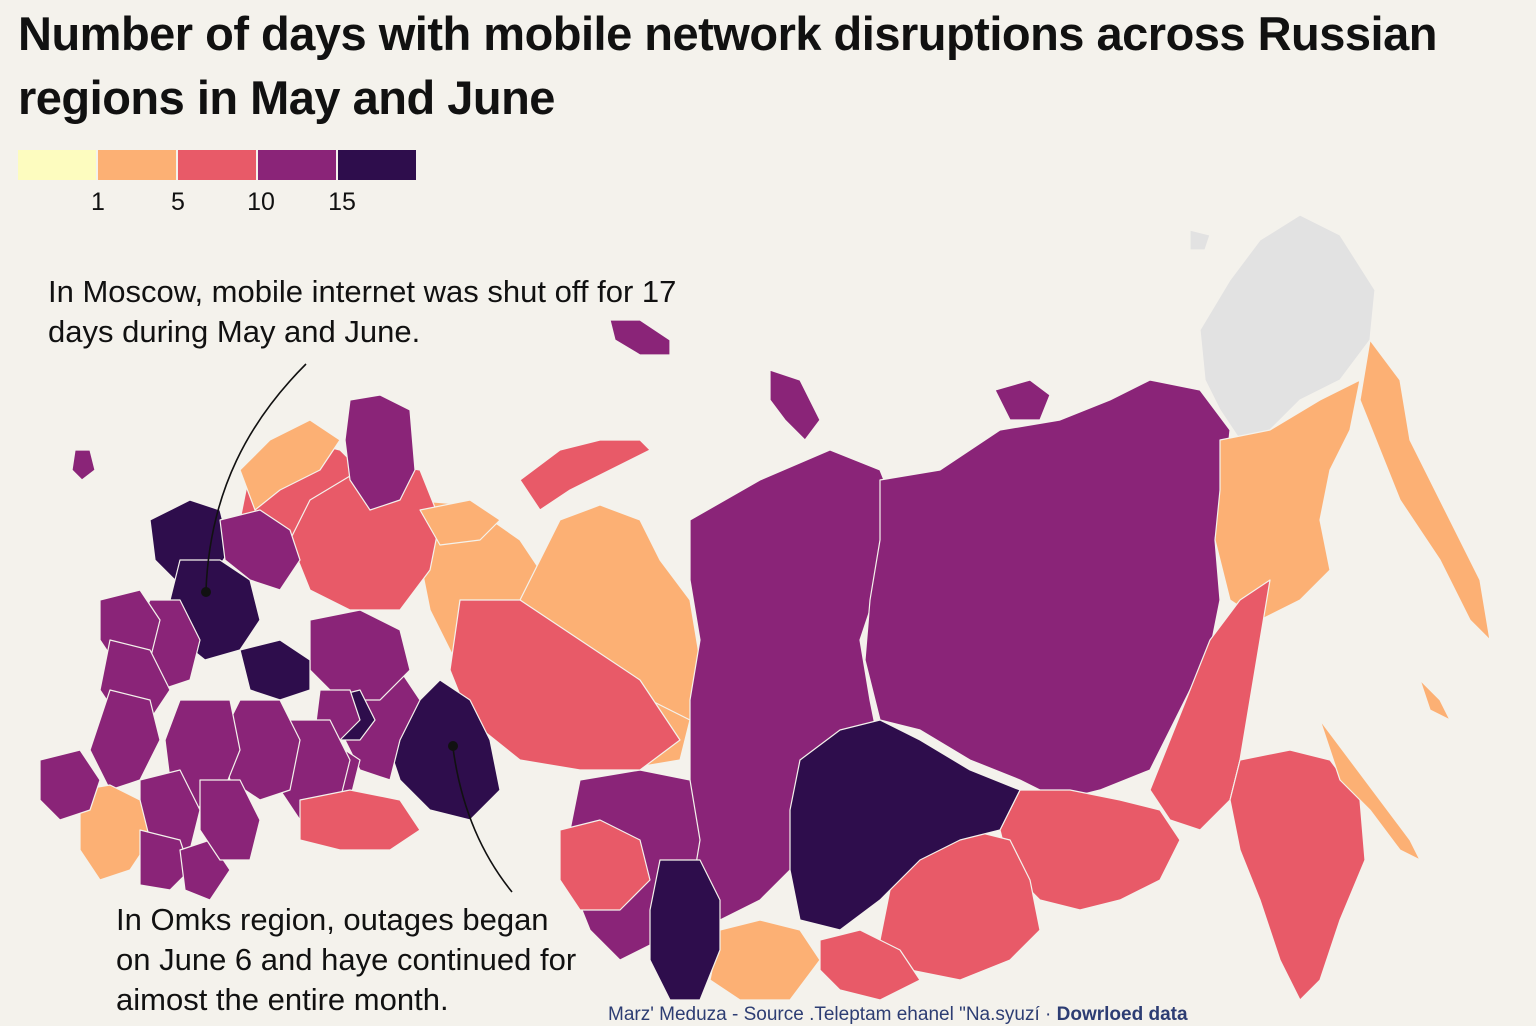 The image size is (1536, 1026). I want to click on omsk-marker, so click(453, 746).